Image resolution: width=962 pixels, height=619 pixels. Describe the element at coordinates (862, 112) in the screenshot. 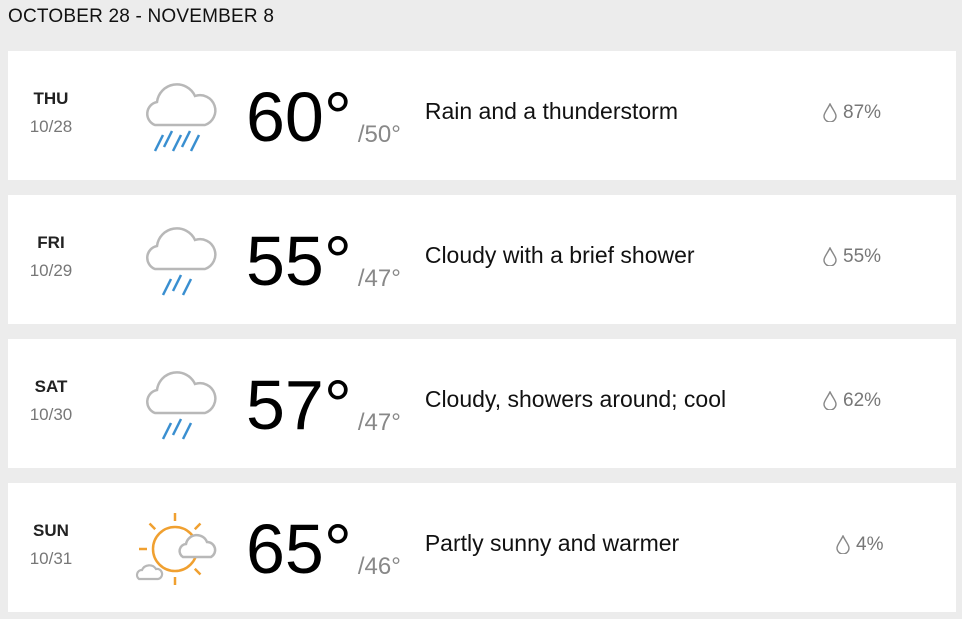

I see `precip-value: 87%` at that location.